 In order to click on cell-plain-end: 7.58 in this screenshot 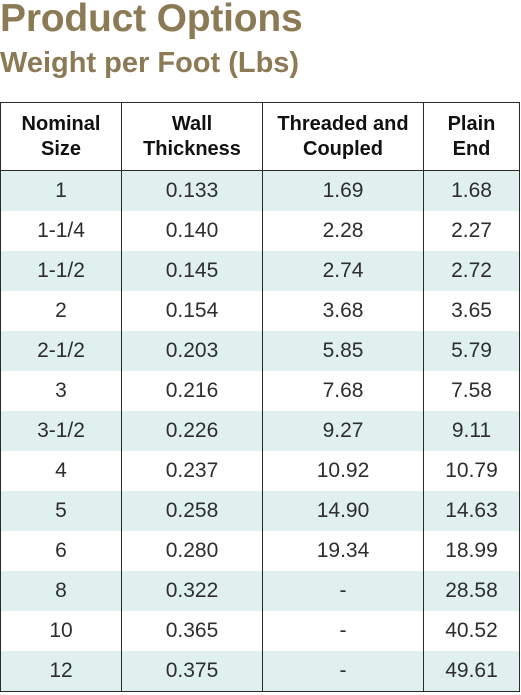, I will do `click(471, 391)`.